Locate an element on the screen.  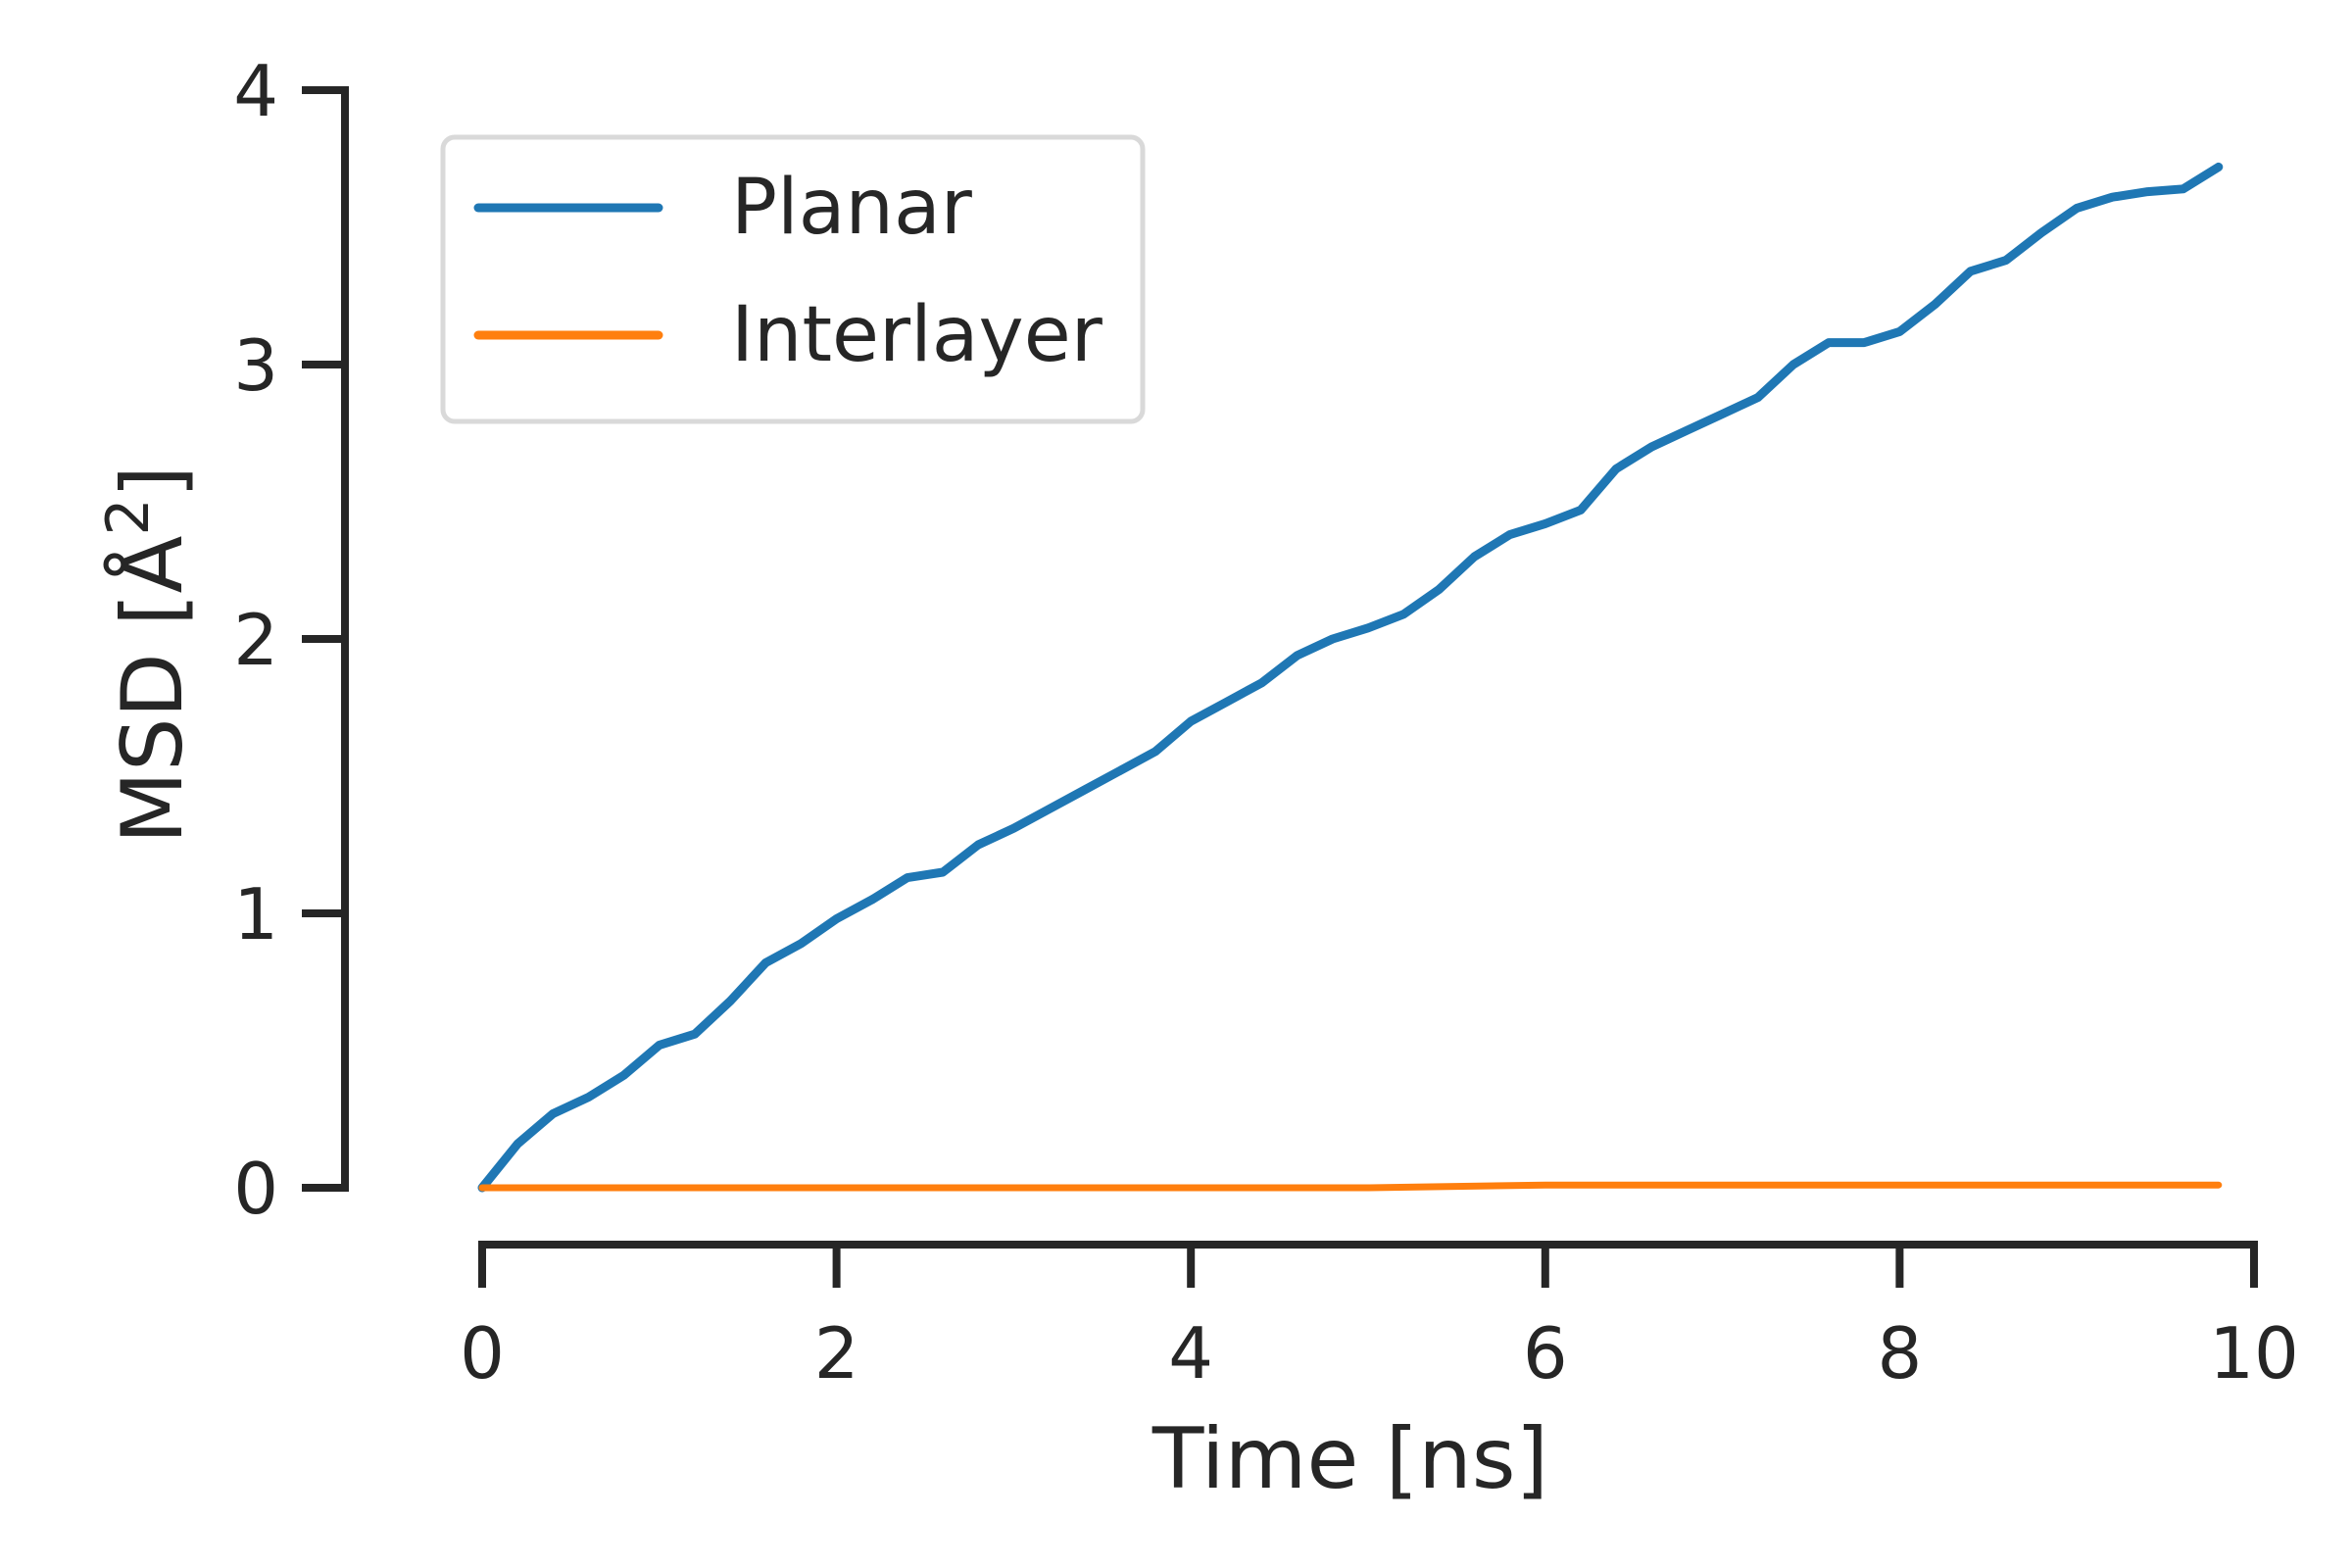
y-axis-label: MSD [Å2] is located at coordinates (148, 655).